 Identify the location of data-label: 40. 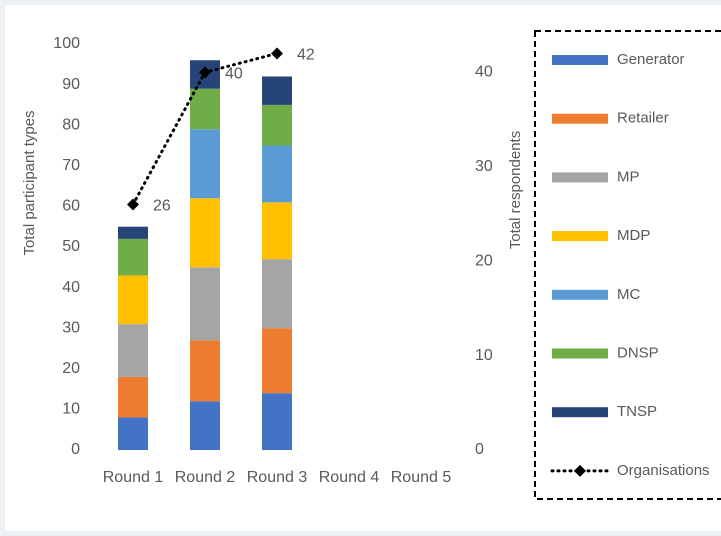
(234, 74).